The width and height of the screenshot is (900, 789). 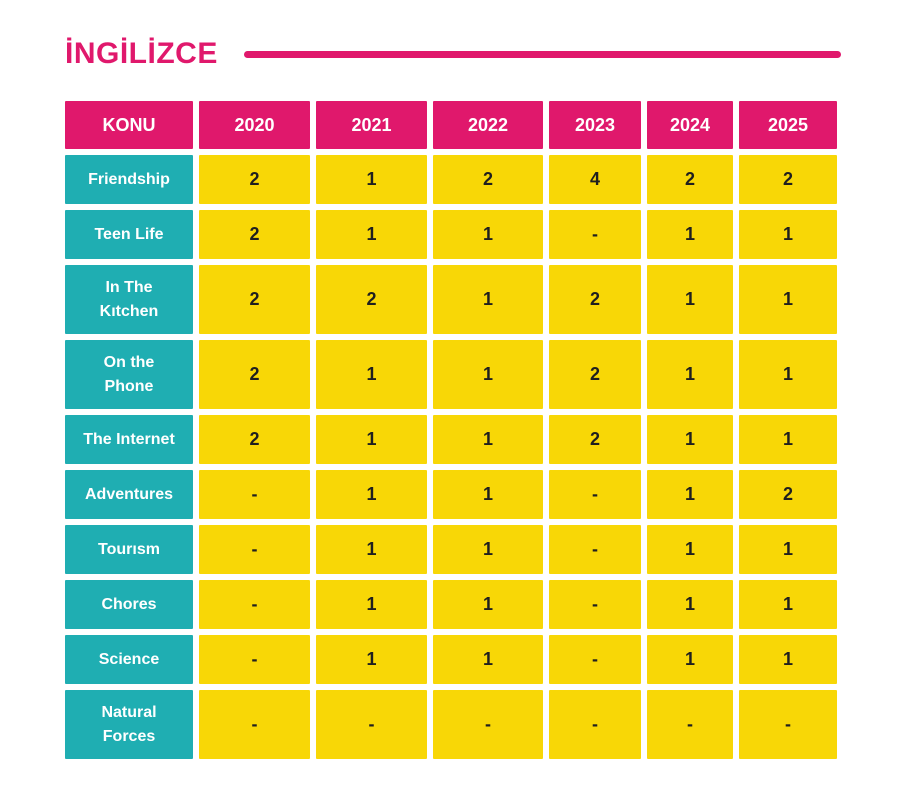 What do you see at coordinates (595, 125) in the screenshot?
I see `header-2023: 2023` at bounding box center [595, 125].